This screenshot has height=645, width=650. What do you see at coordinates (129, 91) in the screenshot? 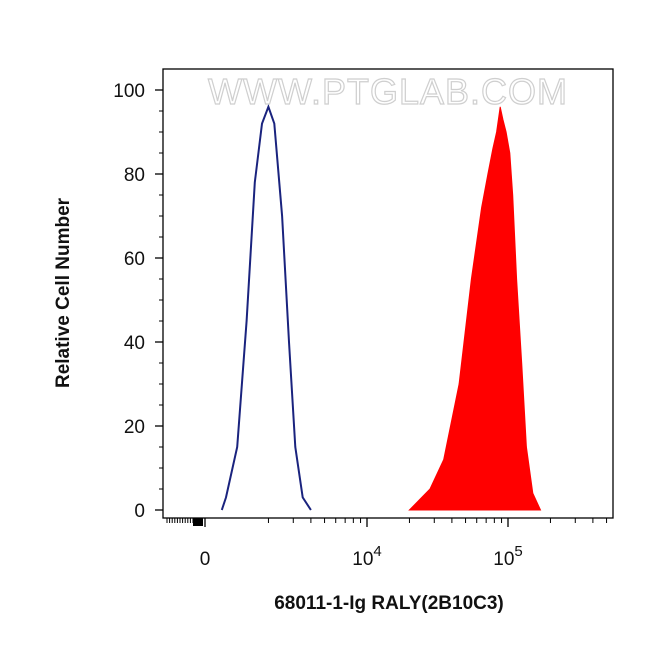
I see `y-tick-label: 100` at bounding box center [129, 91].